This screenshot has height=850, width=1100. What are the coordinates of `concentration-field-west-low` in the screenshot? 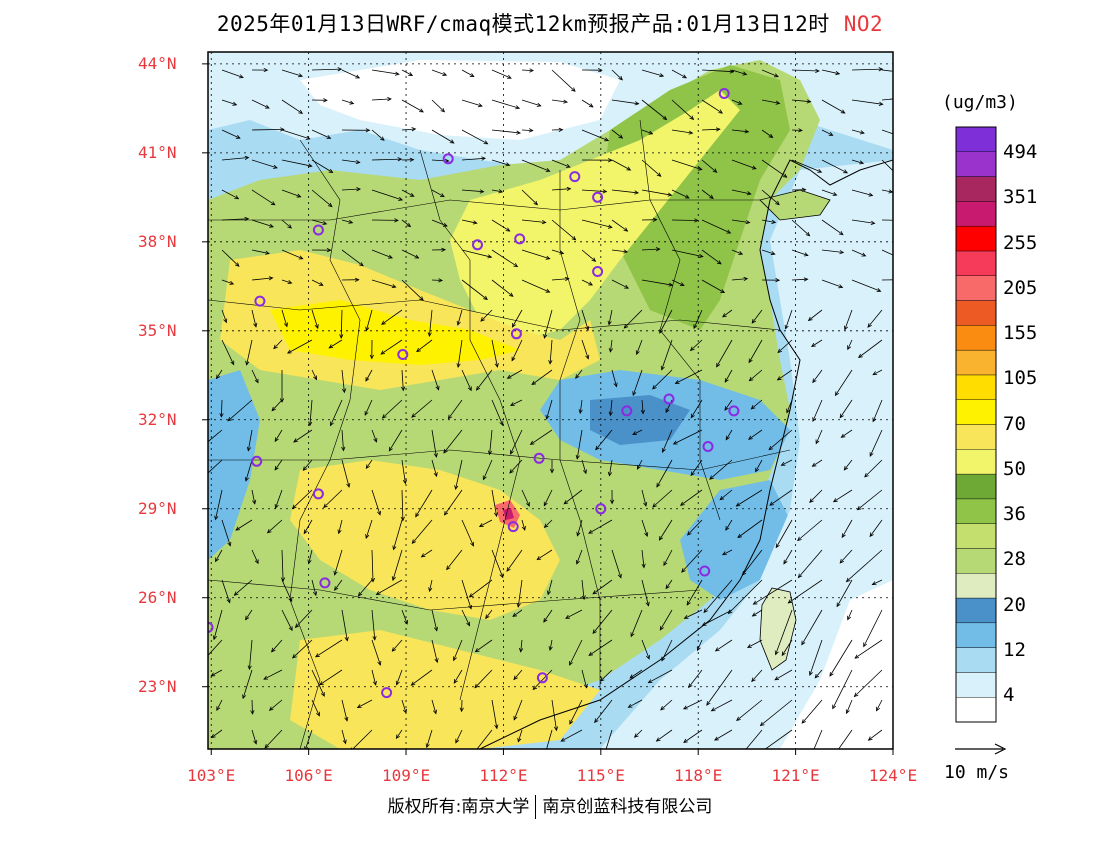 It's located at (234, 465).